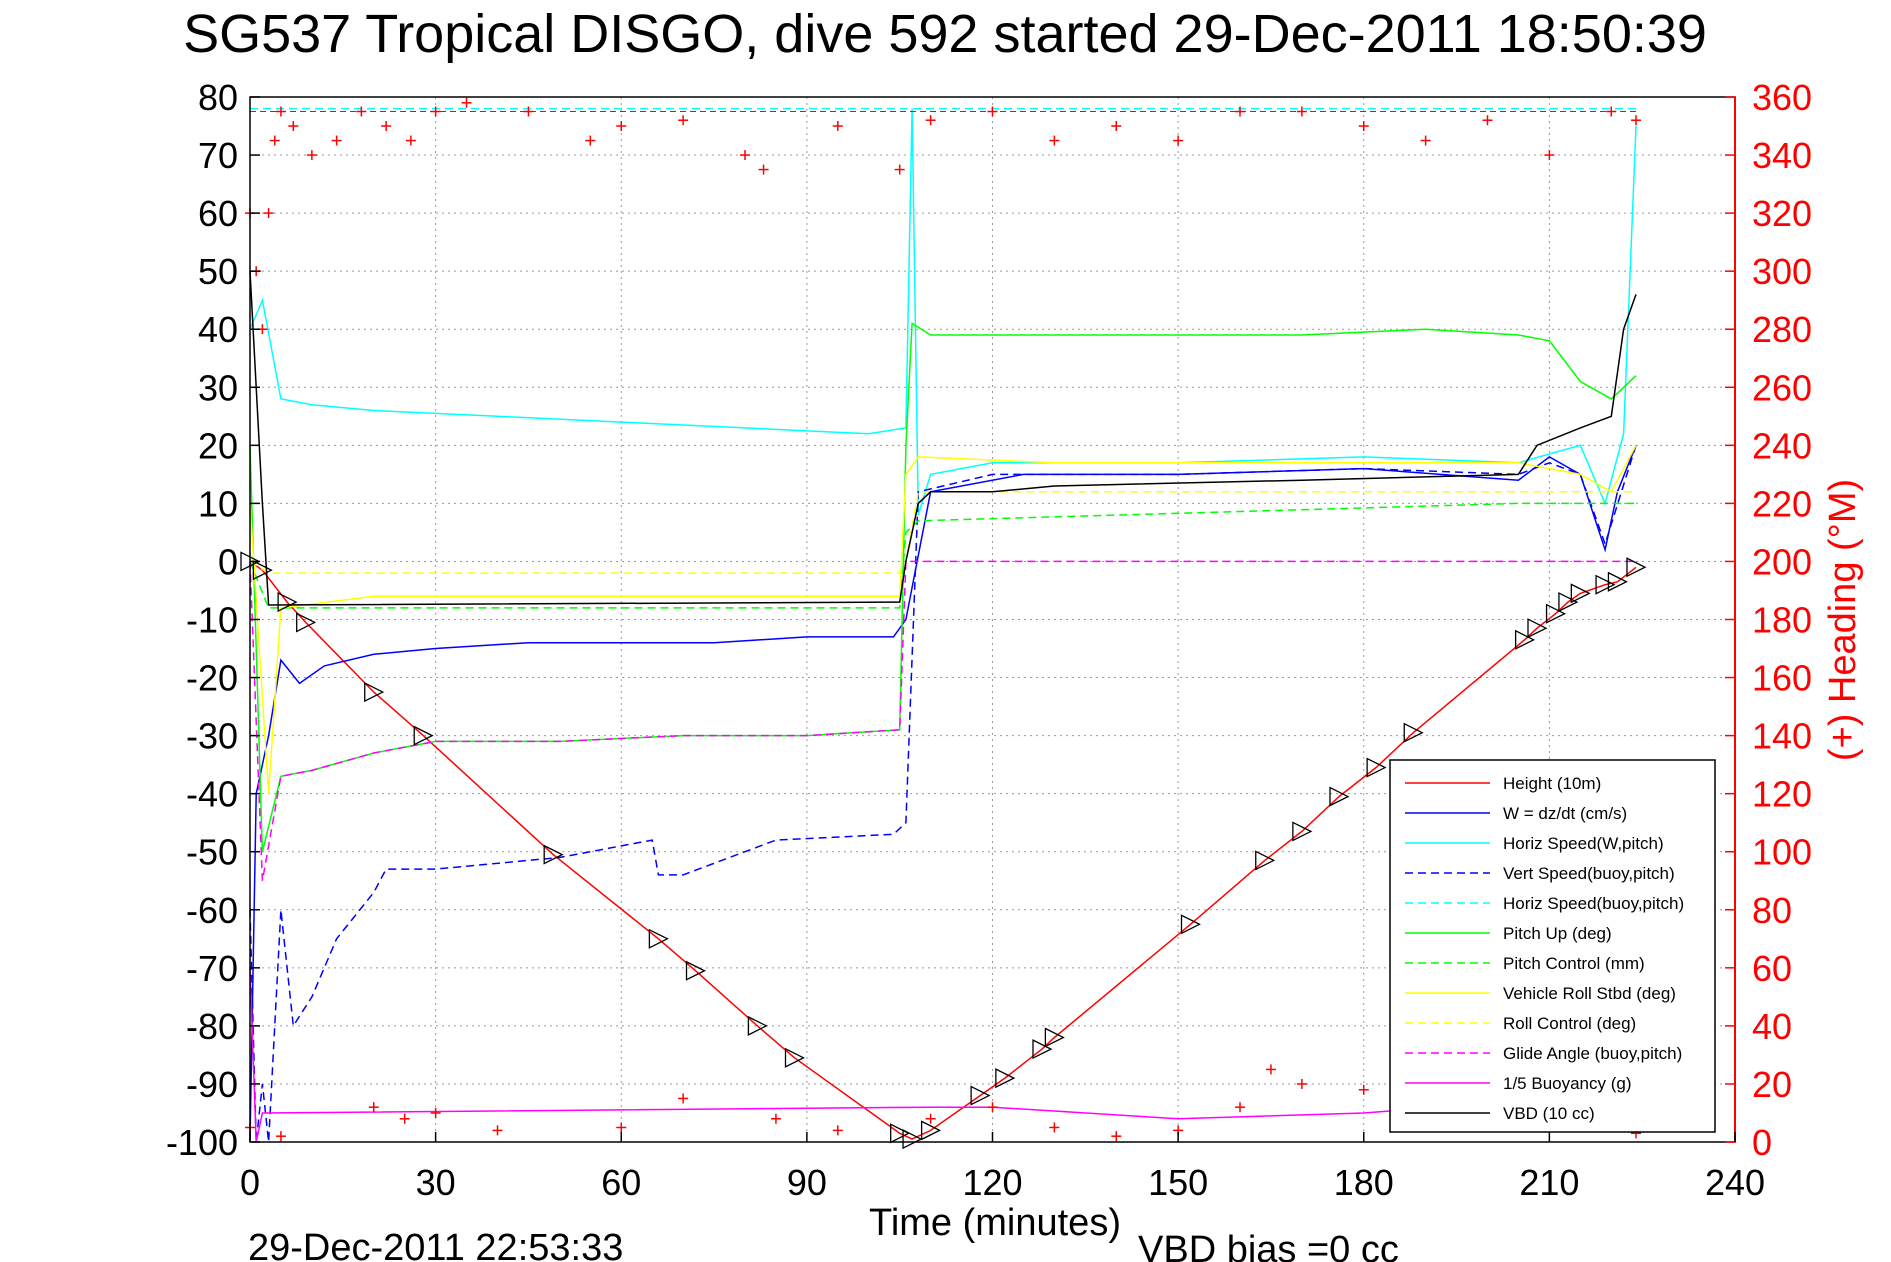  I want to click on x-tick-label: 30, so click(436, 1182).